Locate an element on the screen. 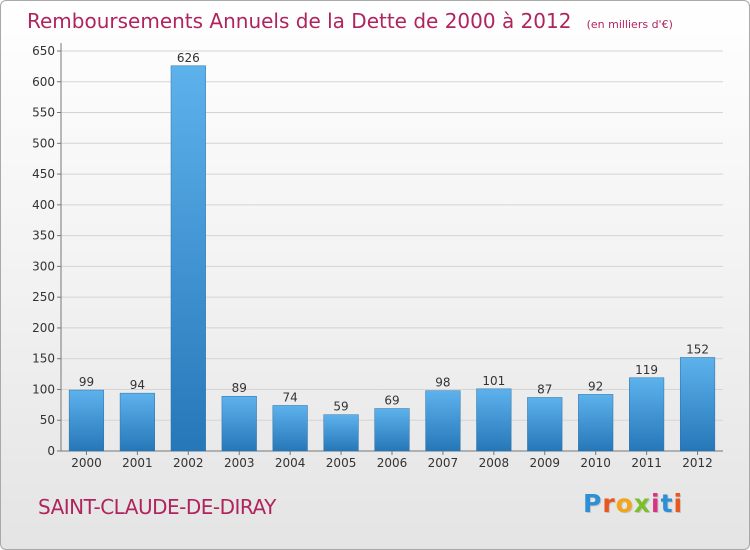  commune-name: SAINT-CLAUDE-DE-DIRAY is located at coordinates (157, 507).